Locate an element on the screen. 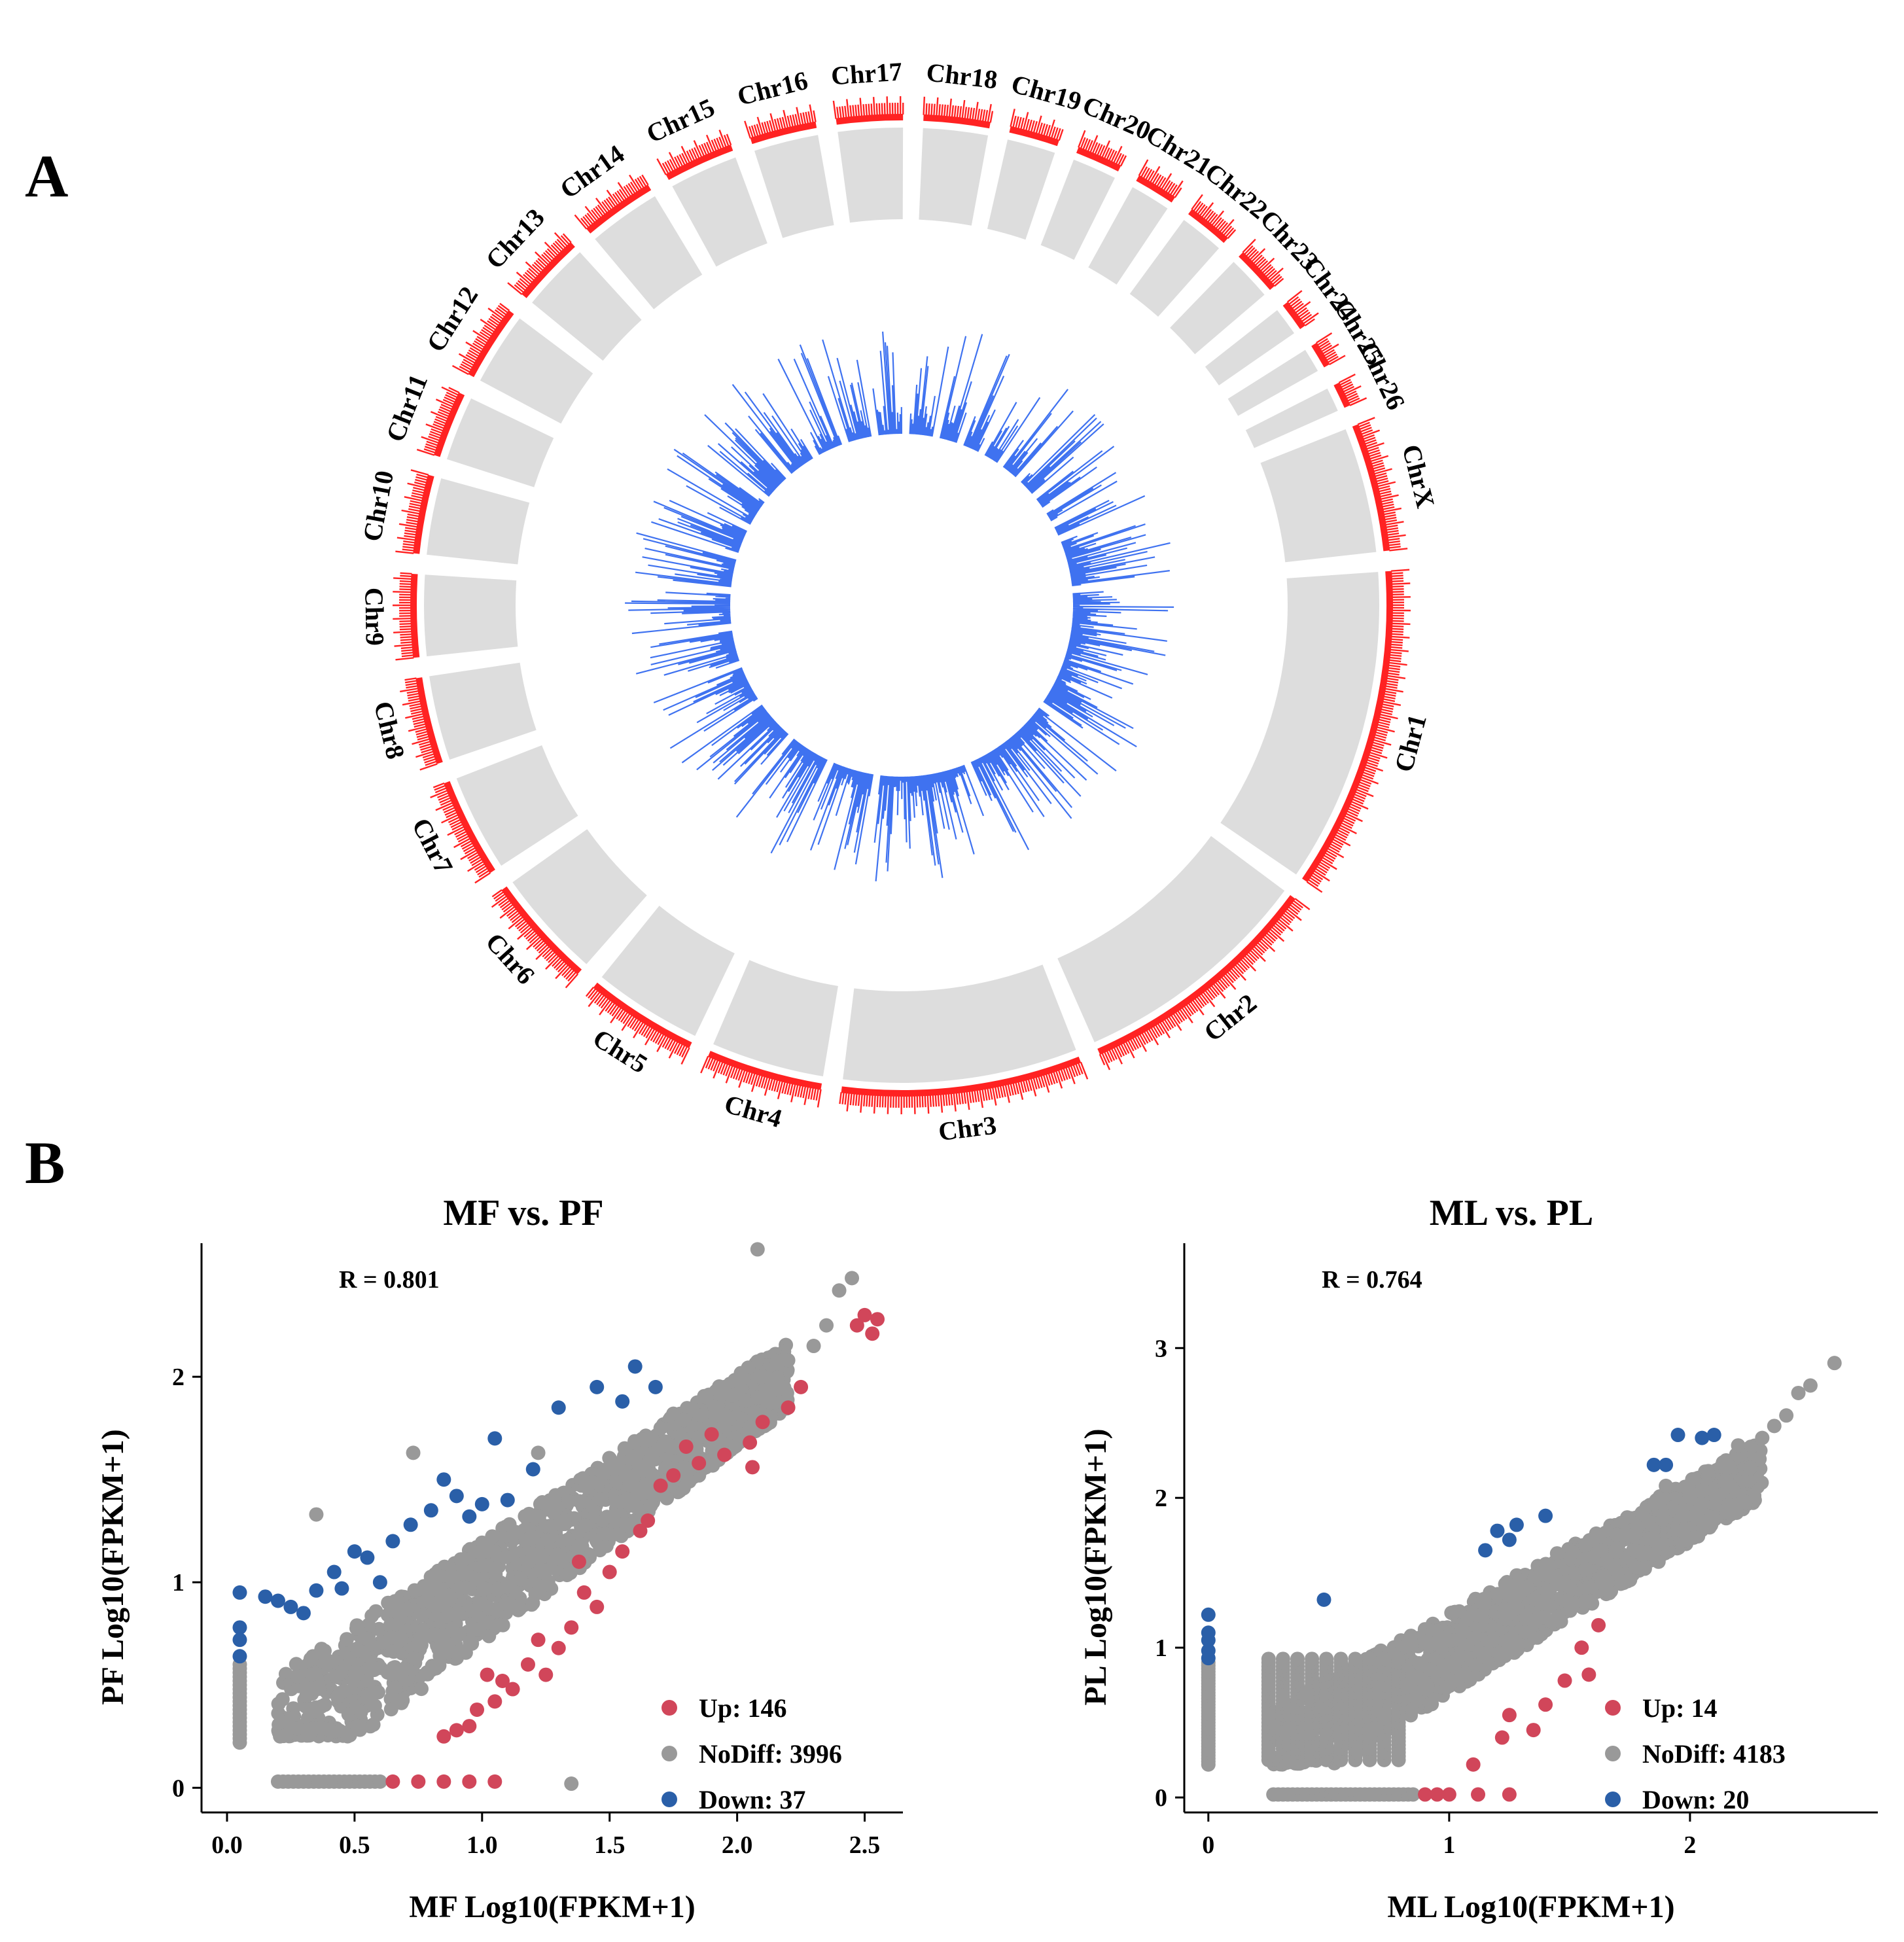 This screenshot has width=1904, height=1942. legend-marker is located at coordinates (669, 1800).